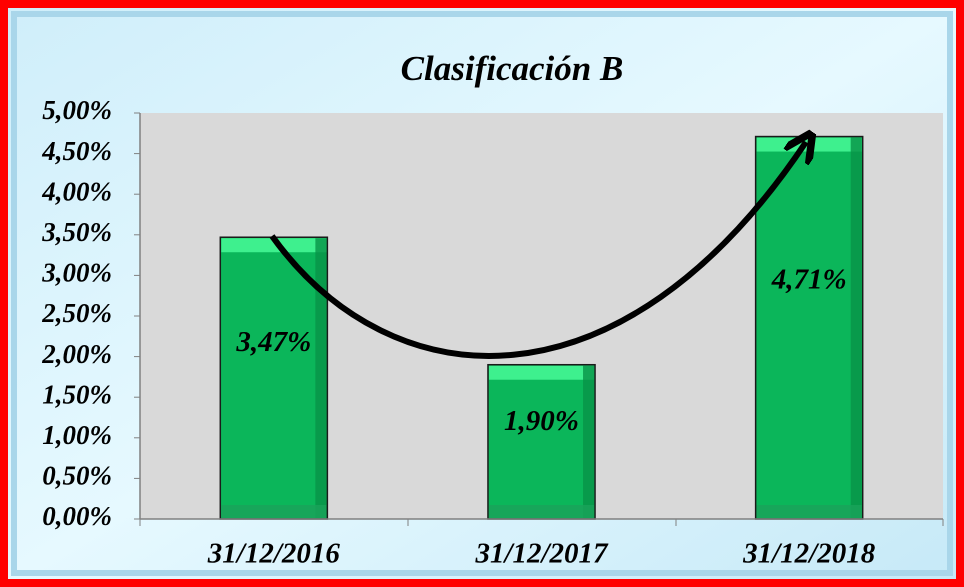 Image resolution: width=964 pixels, height=587 pixels. What do you see at coordinates (77, 394) in the screenshot?
I see `y-tick-label: 1,50%` at bounding box center [77, 394].